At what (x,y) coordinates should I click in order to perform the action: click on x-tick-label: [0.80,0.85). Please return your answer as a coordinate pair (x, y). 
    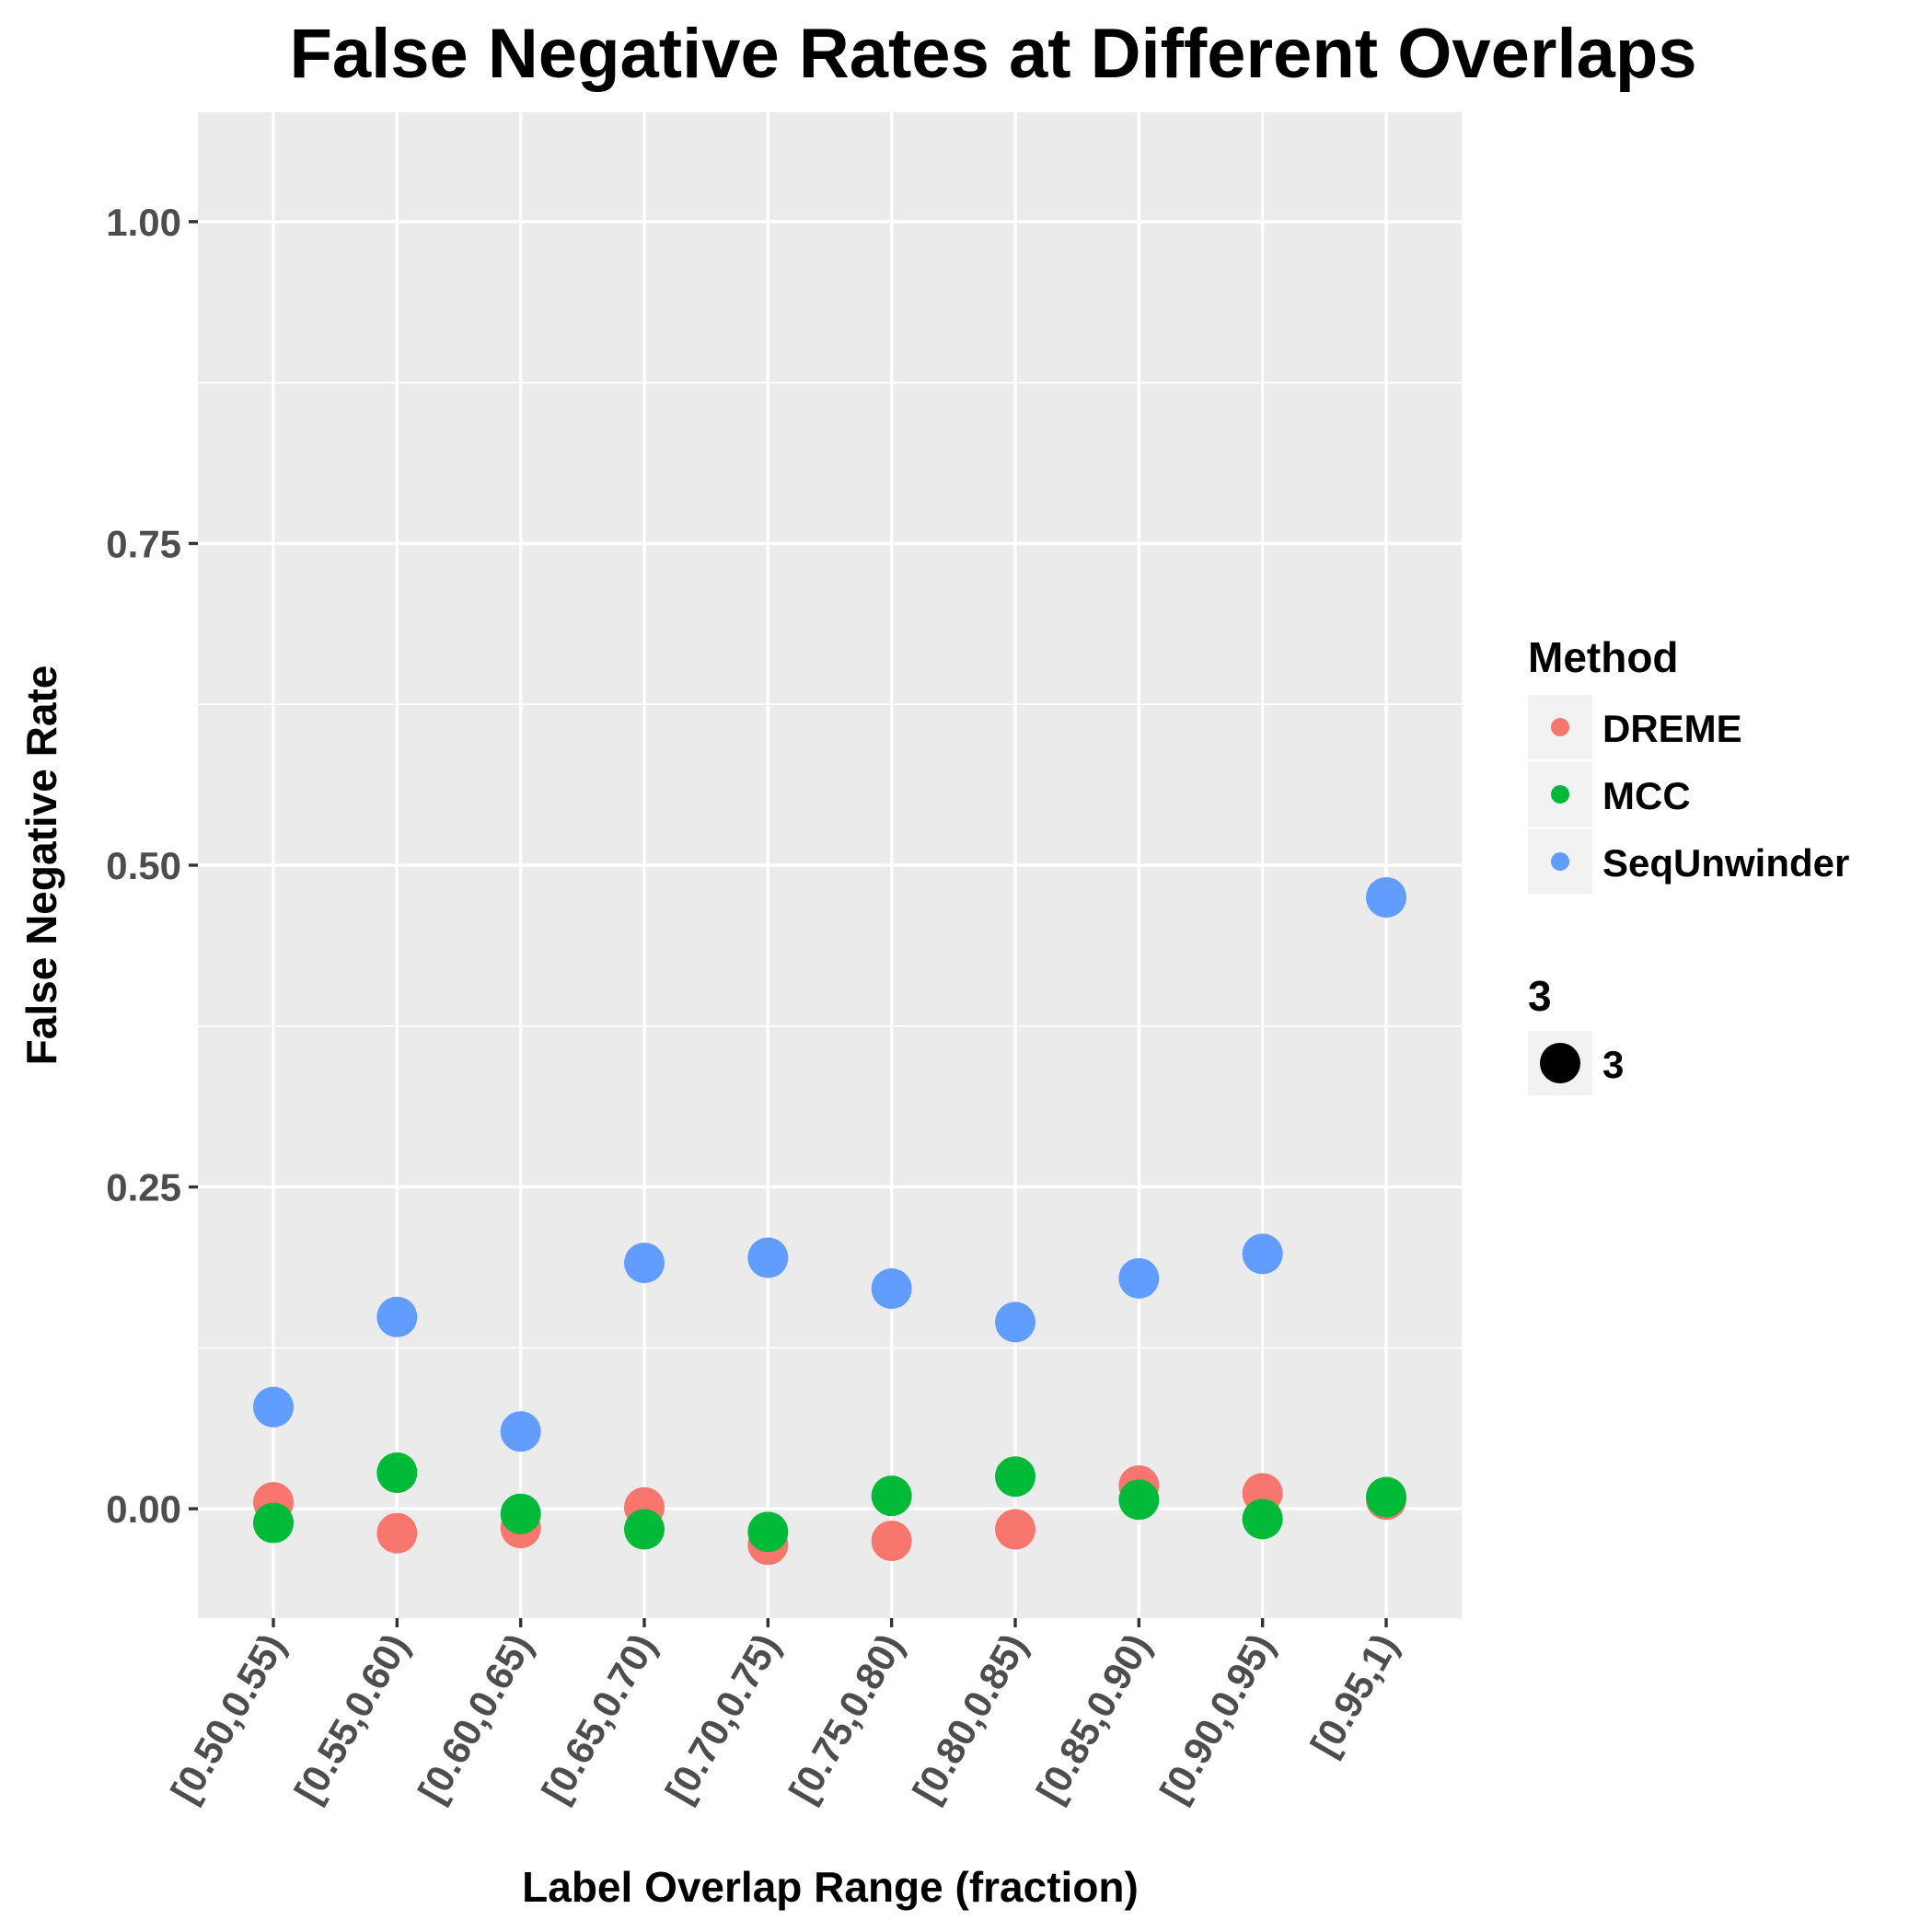
    Looking at the image, I should click on (970, 1718).